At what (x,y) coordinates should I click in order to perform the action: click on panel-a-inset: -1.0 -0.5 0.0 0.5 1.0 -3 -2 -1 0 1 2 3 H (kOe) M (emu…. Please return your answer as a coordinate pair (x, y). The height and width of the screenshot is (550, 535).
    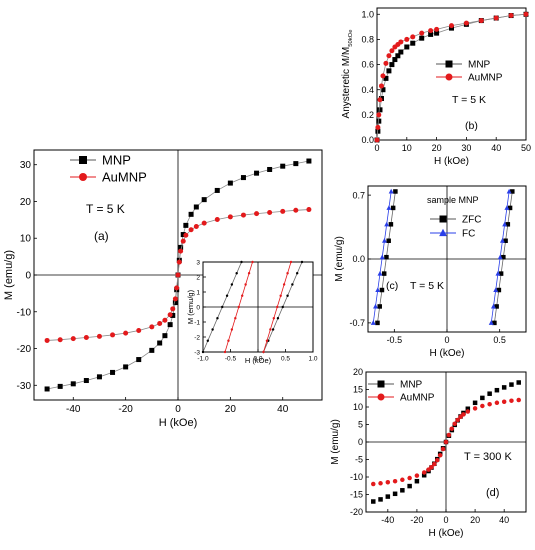
    Looking at the image, I should click on (252, 312).